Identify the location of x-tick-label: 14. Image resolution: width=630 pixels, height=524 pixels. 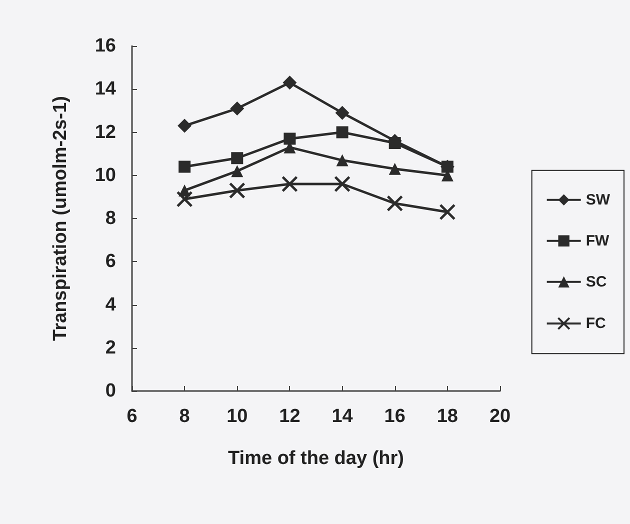
(343, 416).